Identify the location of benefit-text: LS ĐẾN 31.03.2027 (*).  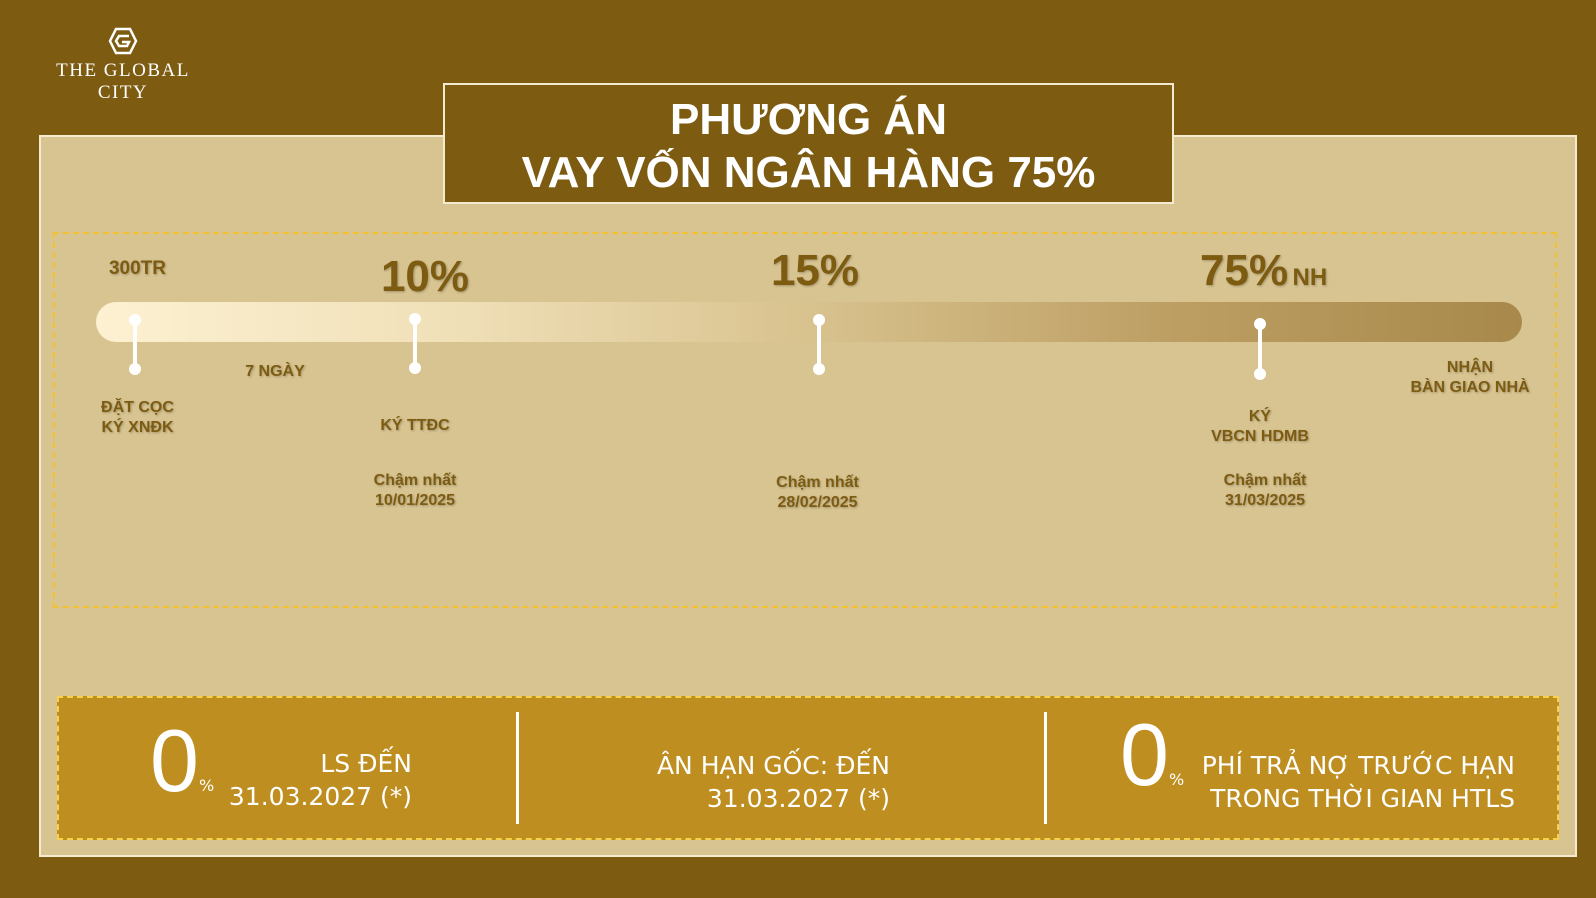
(320, 780).